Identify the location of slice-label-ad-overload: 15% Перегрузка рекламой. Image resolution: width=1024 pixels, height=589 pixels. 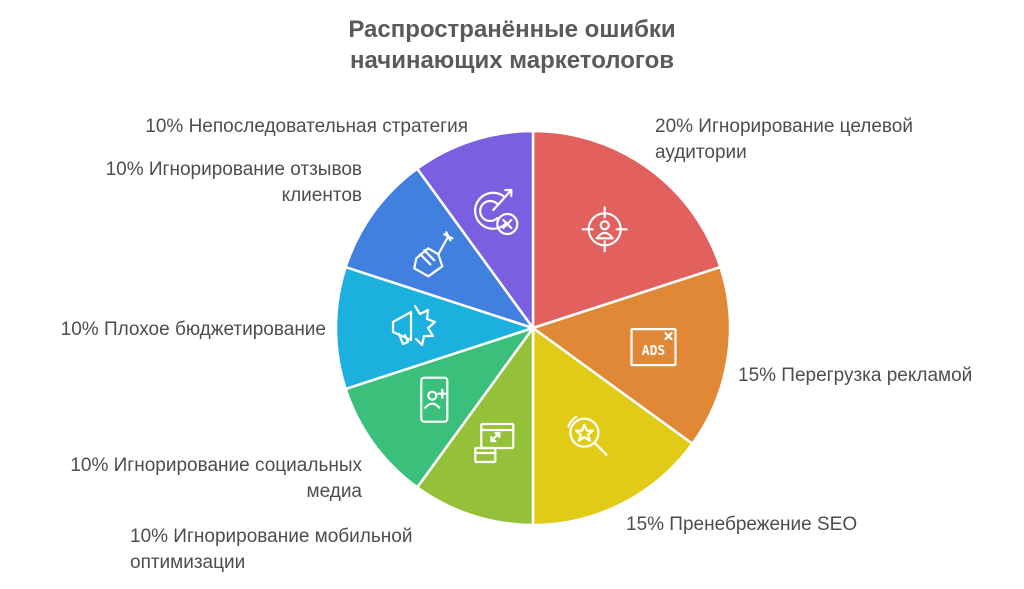
(855, 376).